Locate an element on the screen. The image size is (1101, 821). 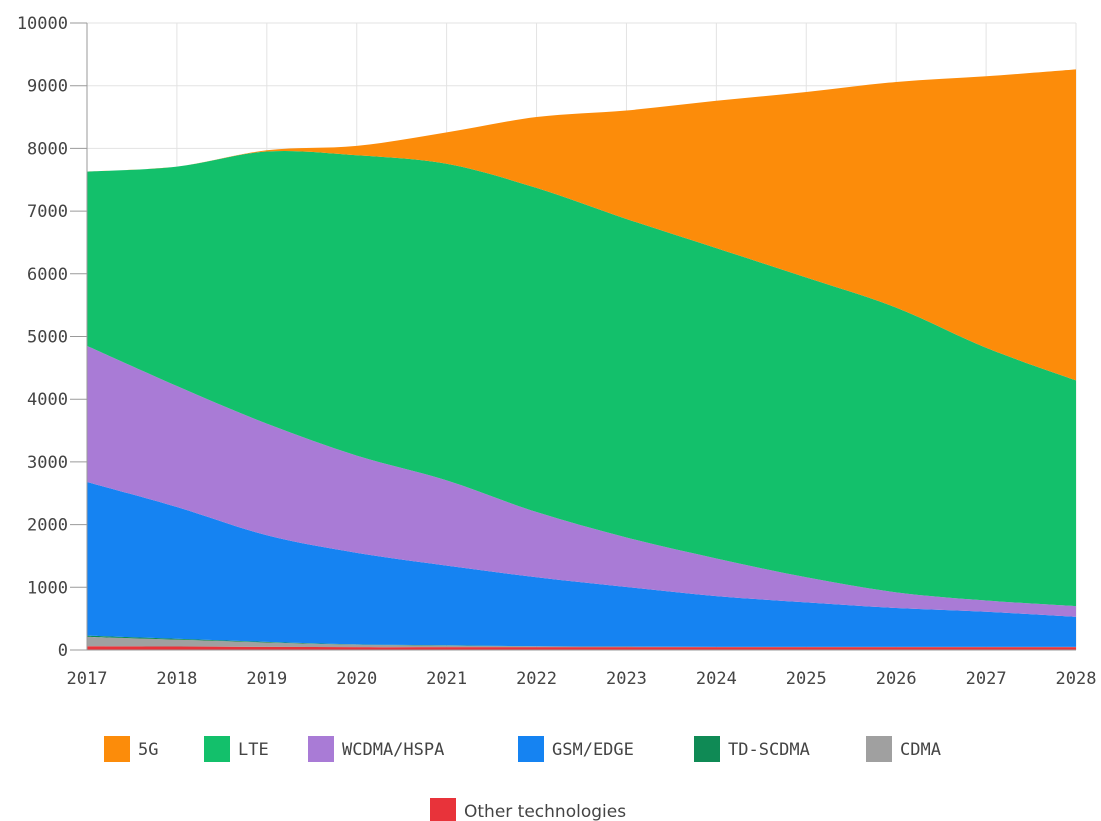
legend-label-td-scdma: TD-SCDMA is located at coordinates (769, 750).